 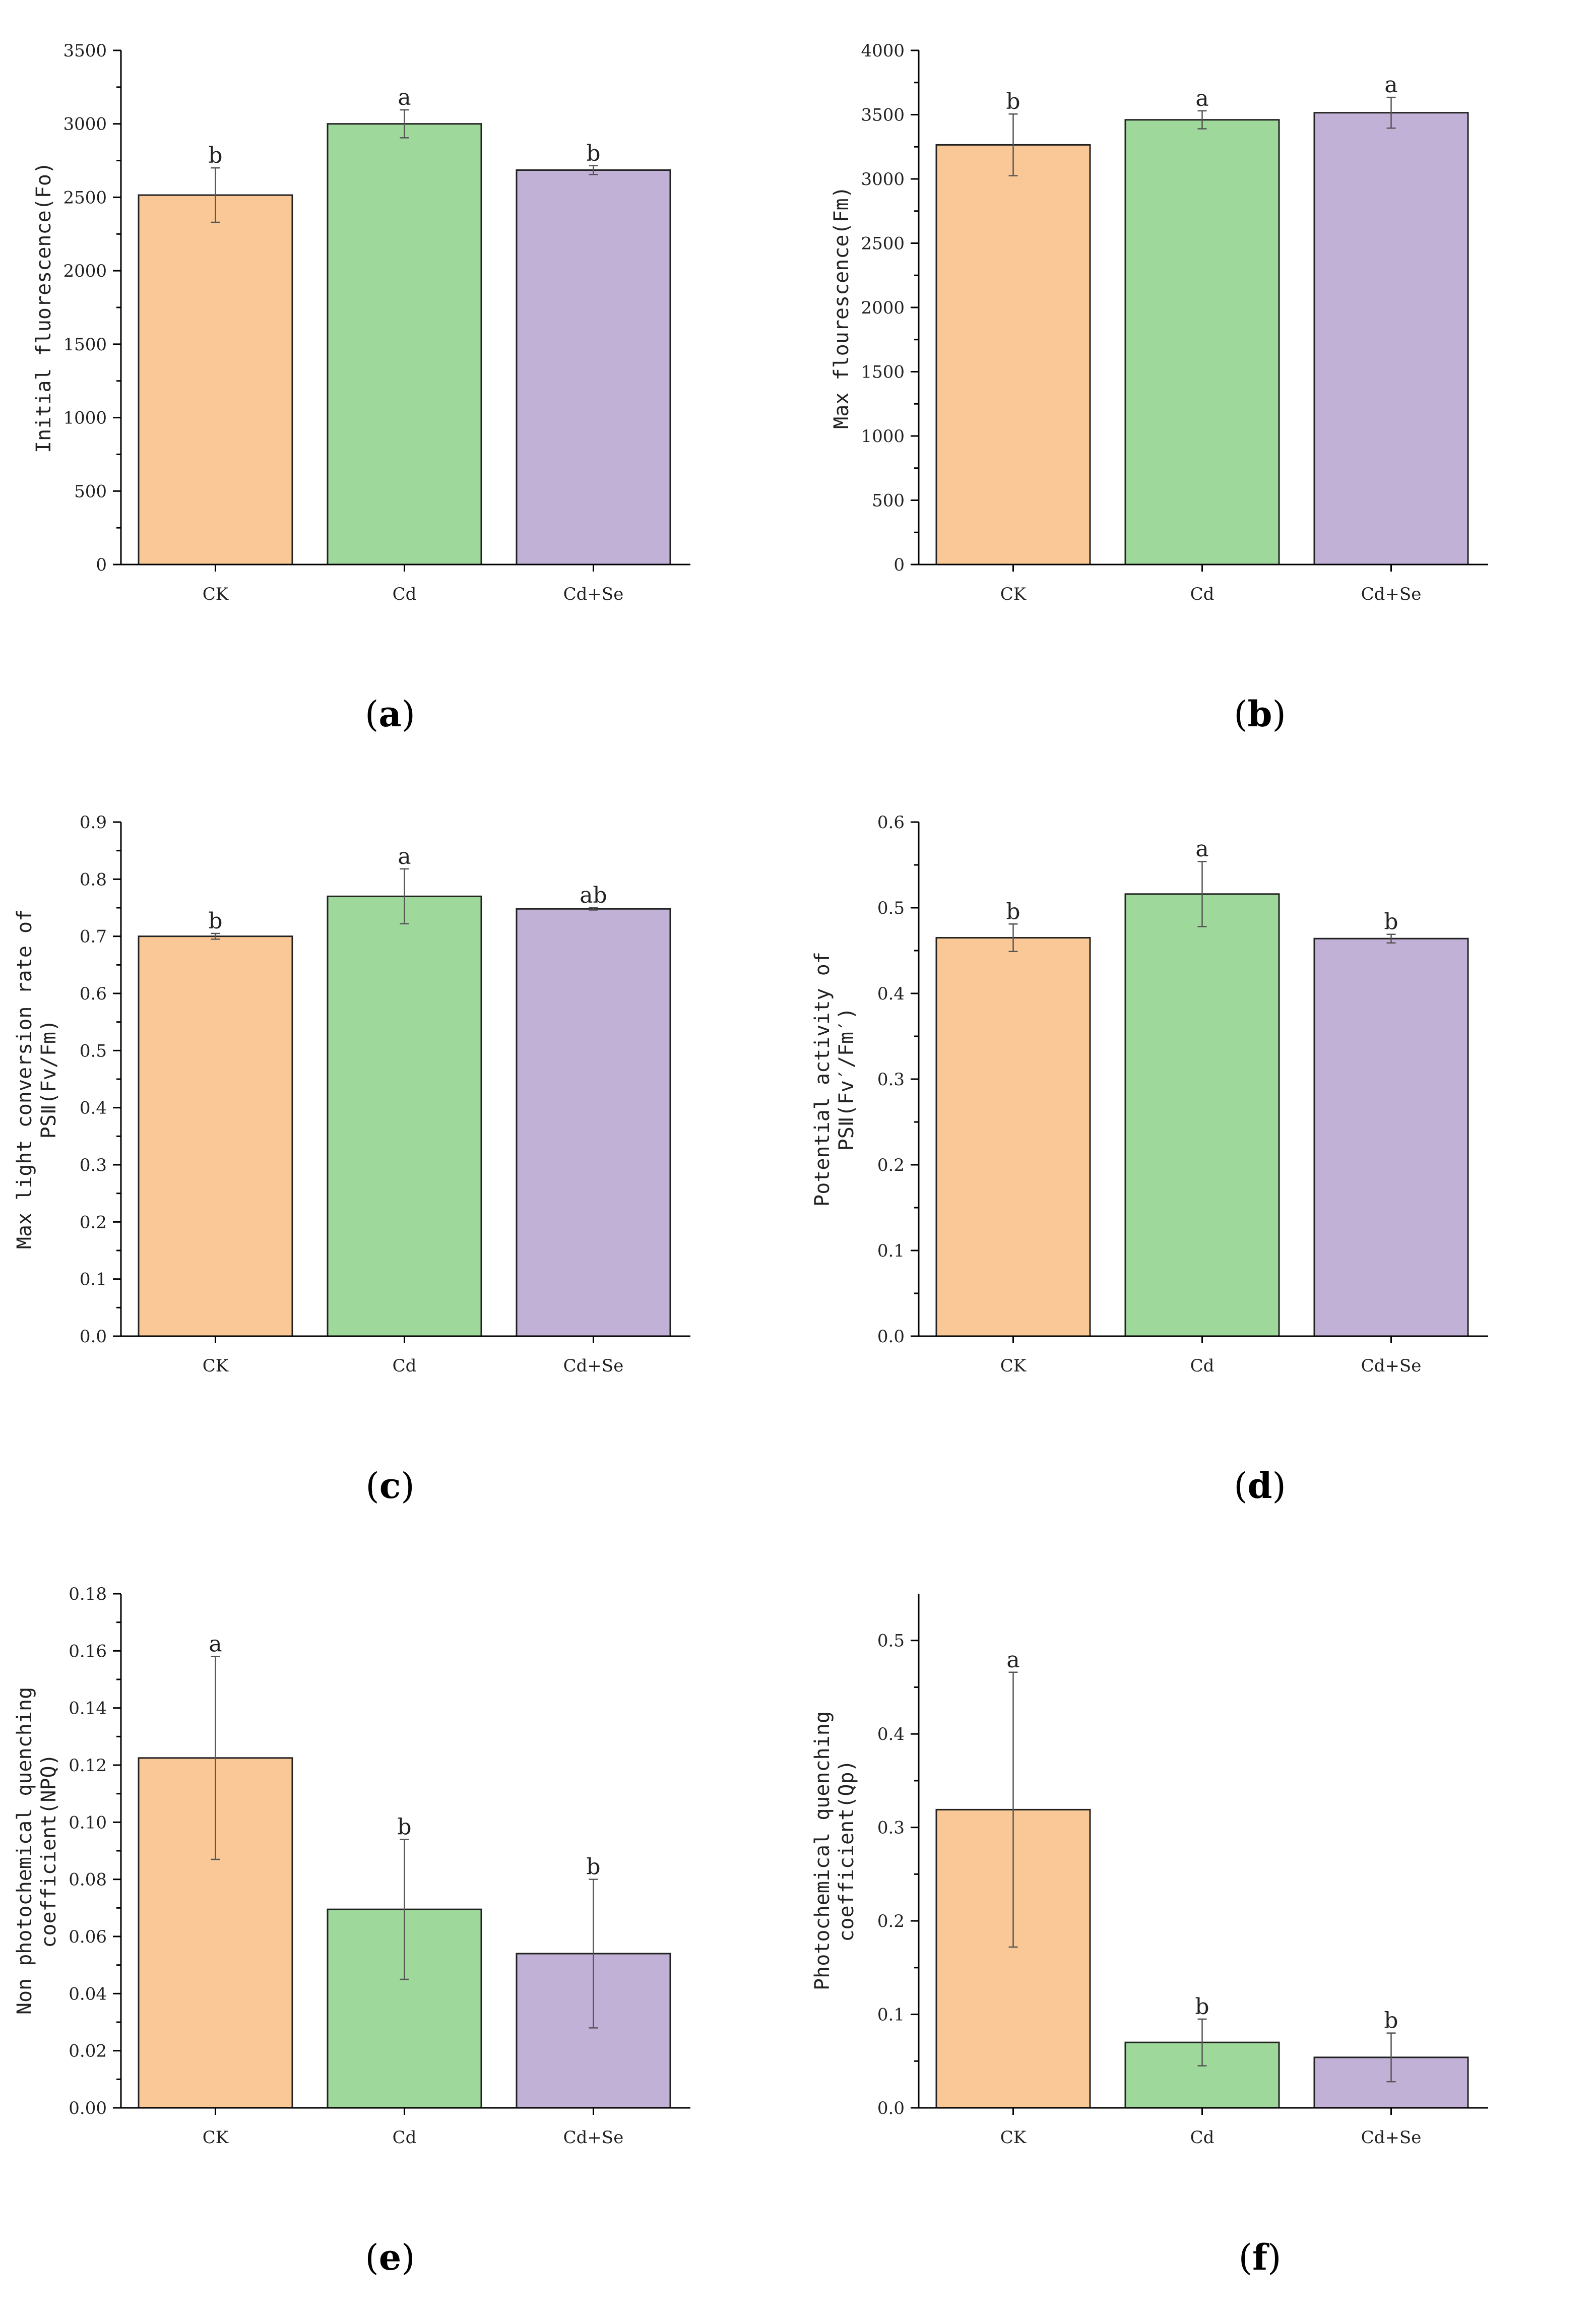 I want to click on y-axis-title: Max flourescence(Fm), so click(x=841, y=307).